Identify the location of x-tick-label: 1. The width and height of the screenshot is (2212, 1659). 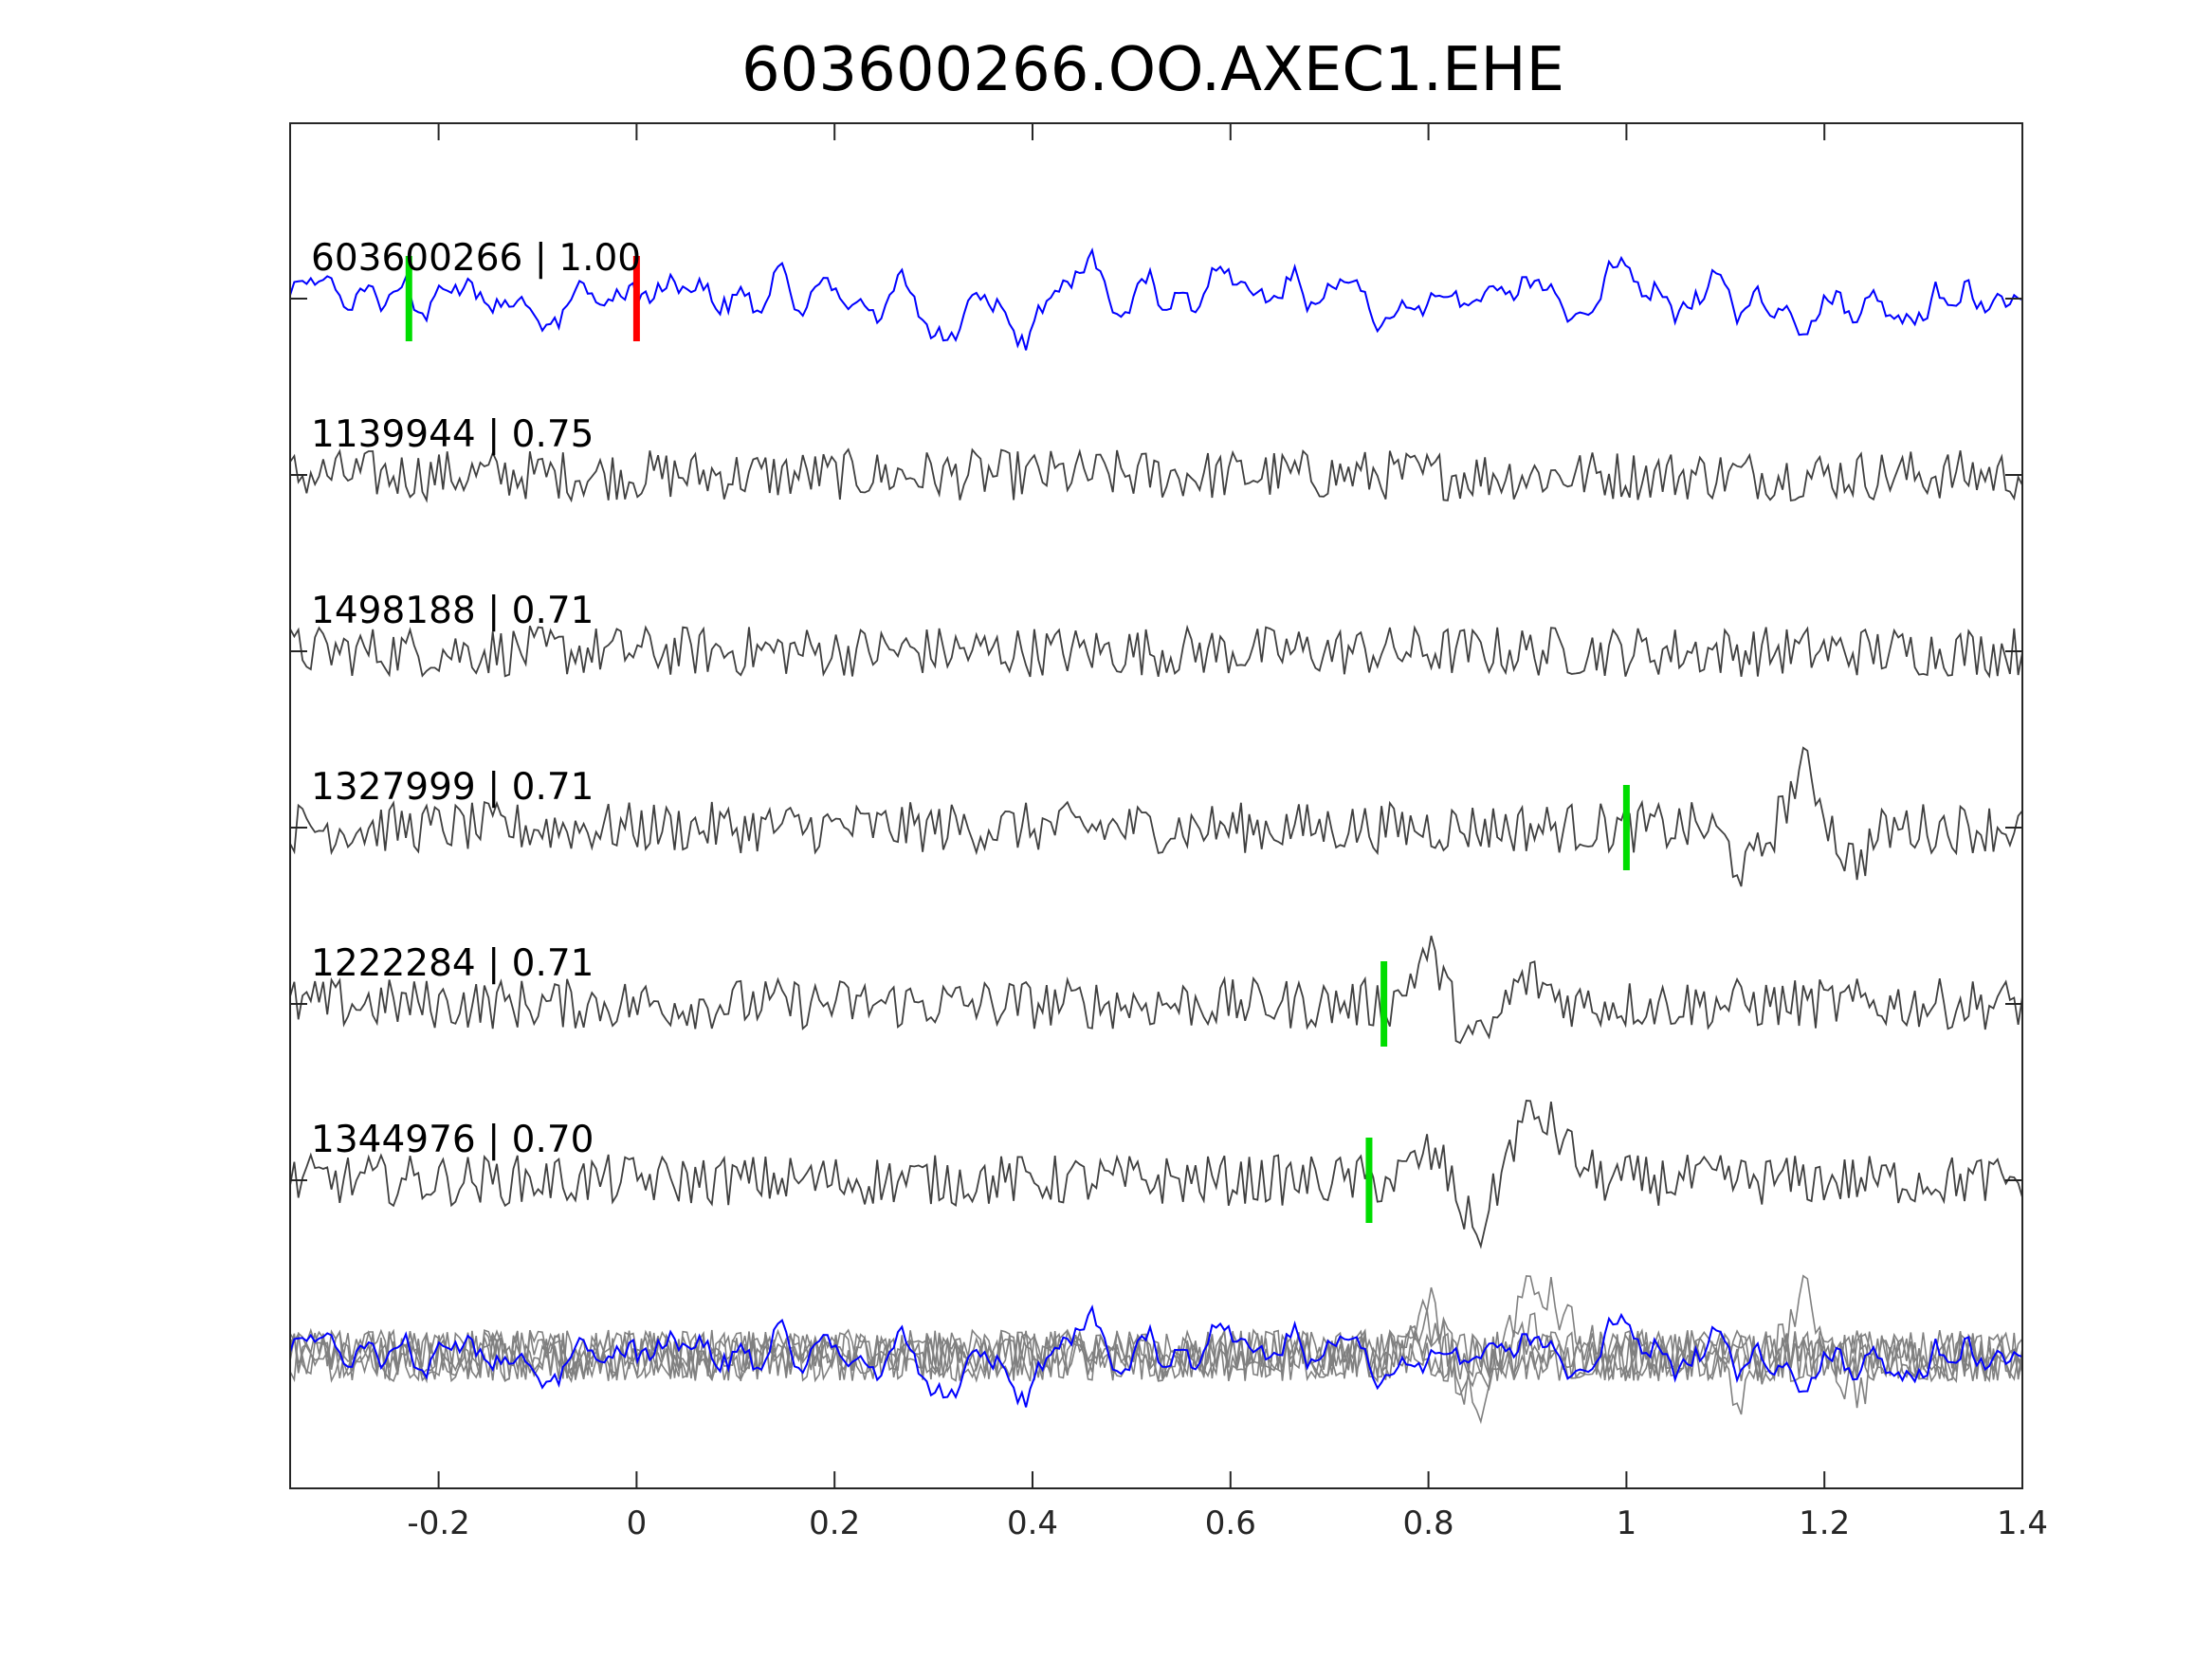
(1627, 1523).